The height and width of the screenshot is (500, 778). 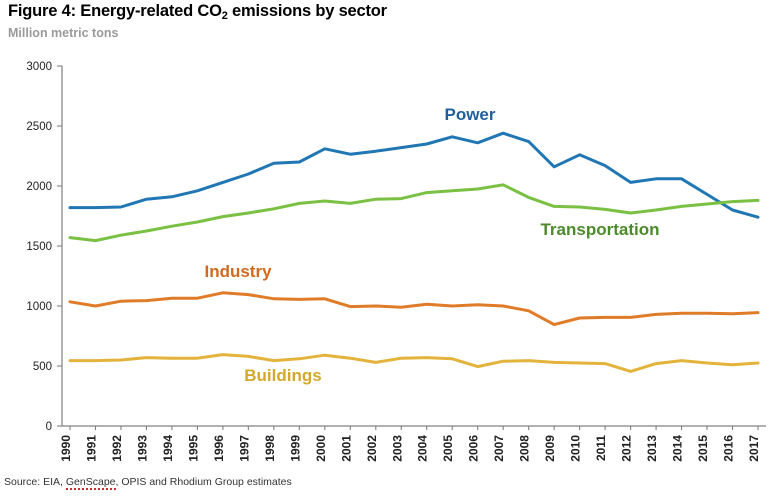 I want to click on y-tick-label: 1000, so click(x=39, y=307).